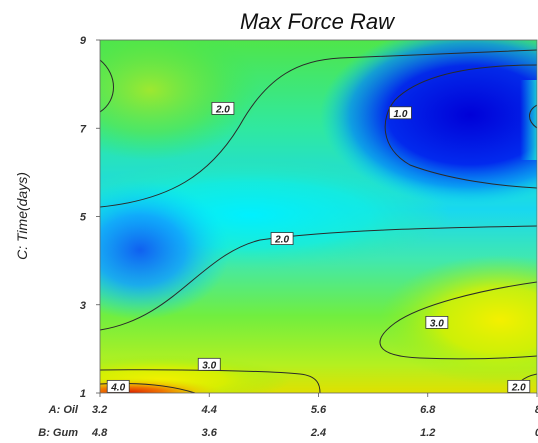  I want to click on x-axis: A: Oil 3.2 4.4 5.6 6.8 8 B: Gum 4.8 3.6 2.4 1.2 0, so click(288, 416).